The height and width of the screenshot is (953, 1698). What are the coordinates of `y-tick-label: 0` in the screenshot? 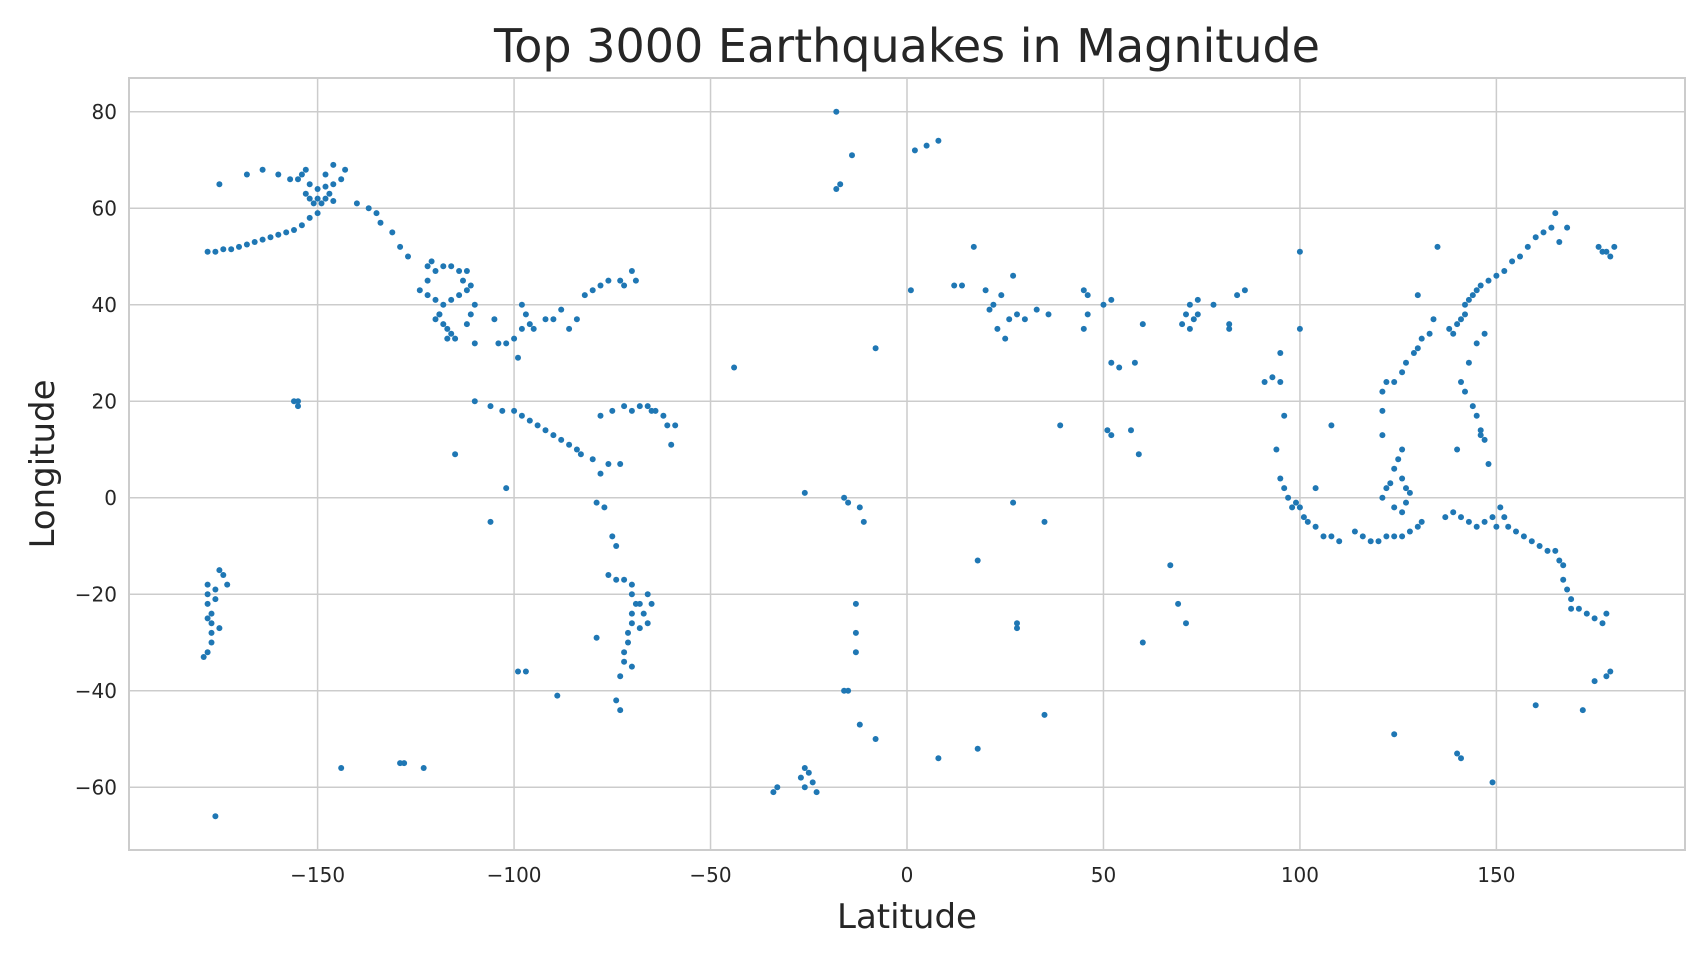 It's located at (110, 498).